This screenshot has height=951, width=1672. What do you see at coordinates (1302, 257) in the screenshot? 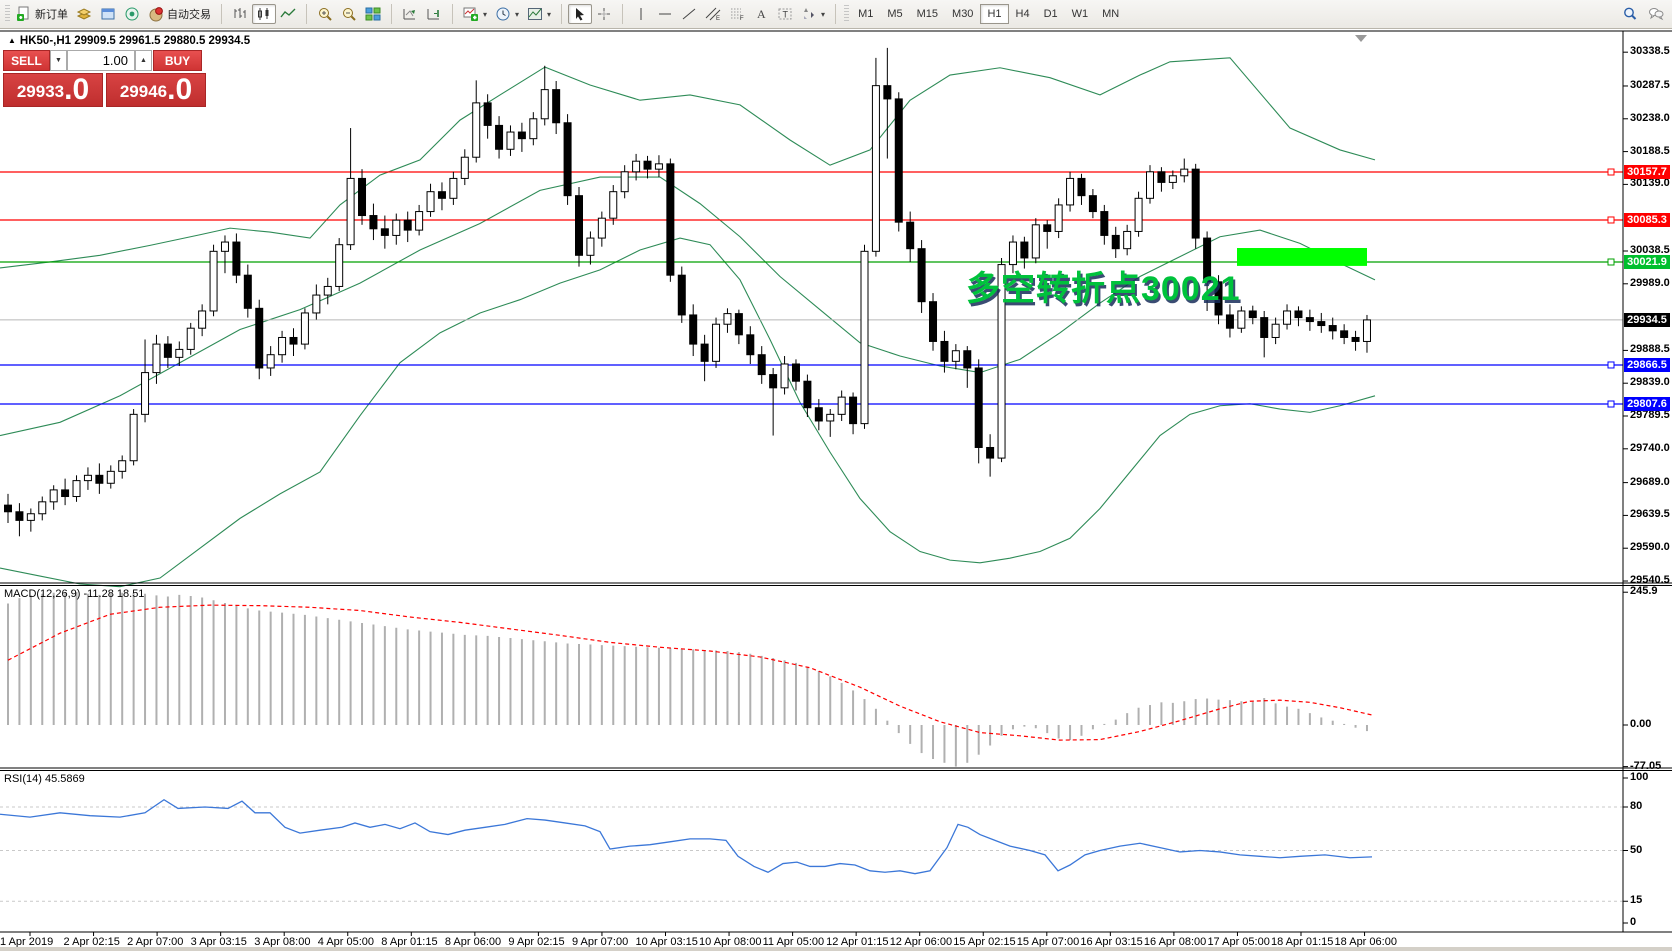
I see `highlight-rectangle` at bounding box center [1302, 257].